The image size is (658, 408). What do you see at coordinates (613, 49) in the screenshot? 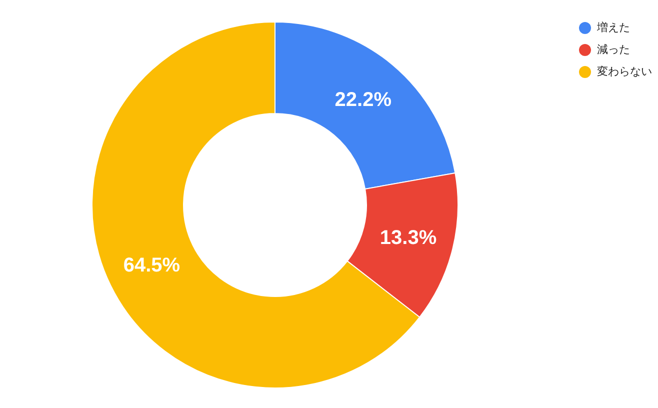
I see `legend-label: 減った` at bounding box center [613, 49].